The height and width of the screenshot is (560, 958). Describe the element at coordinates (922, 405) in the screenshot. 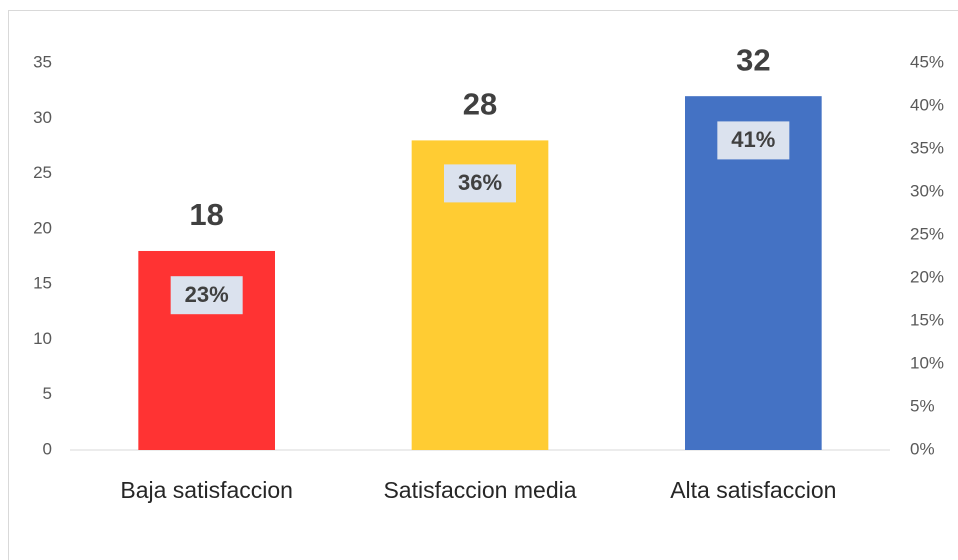

I see `y2-tick-label: 5%` at that location.